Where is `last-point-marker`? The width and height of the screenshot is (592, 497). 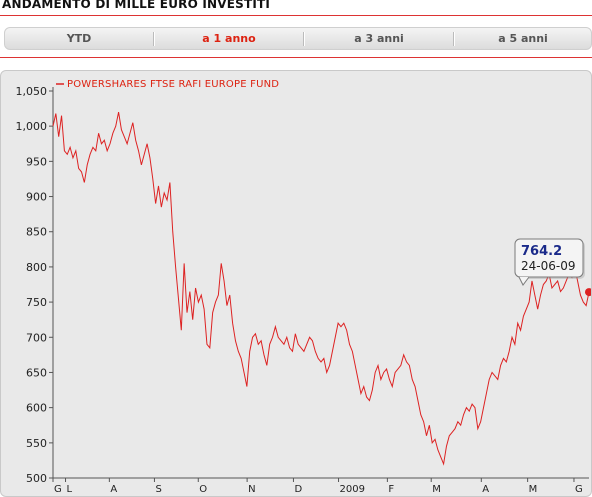
last-point-marker is located at coordinates (588, 292).